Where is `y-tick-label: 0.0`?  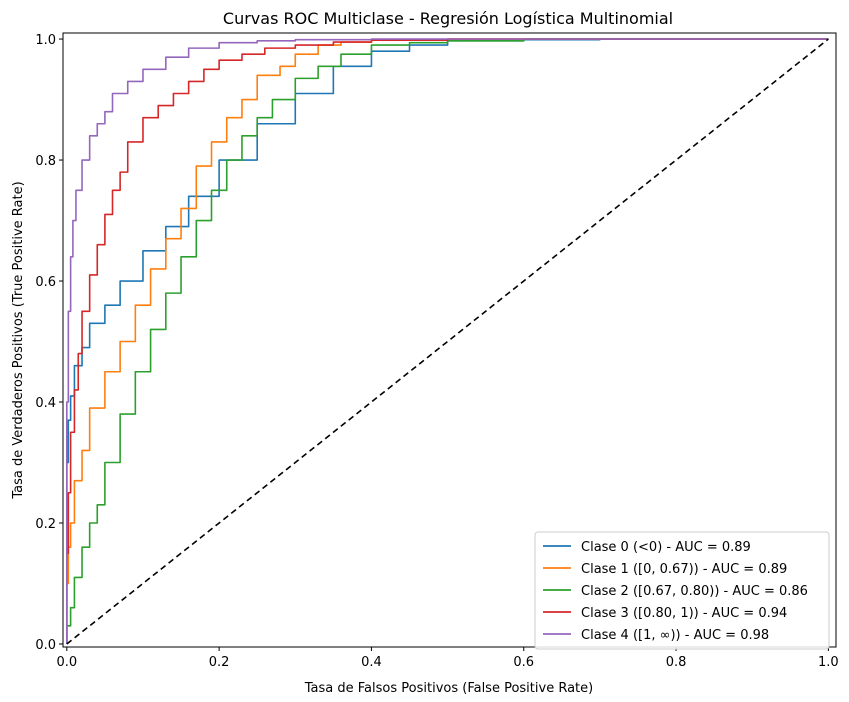 y-tick-label: 0.0 is located at coordinates (45, 645).